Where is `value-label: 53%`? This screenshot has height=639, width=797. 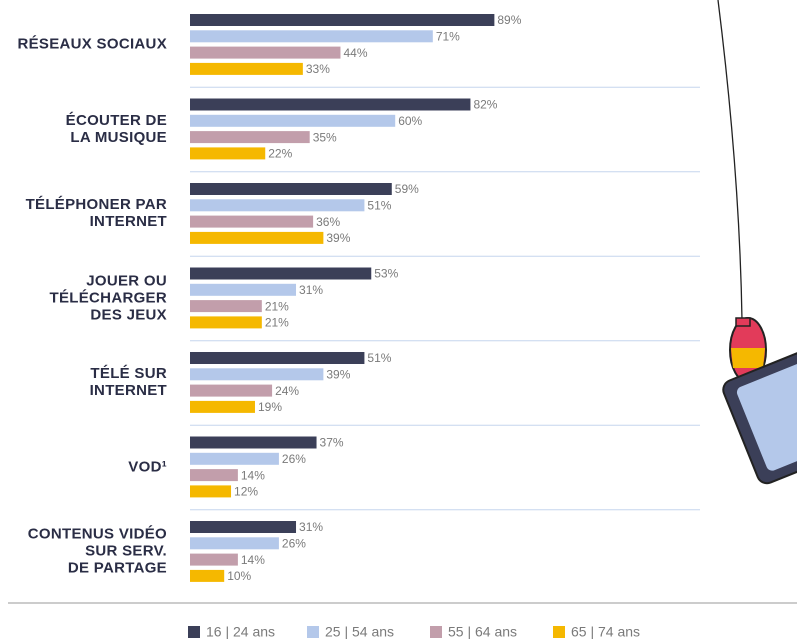
value-label: 53% is located at coordinates (386, 274).